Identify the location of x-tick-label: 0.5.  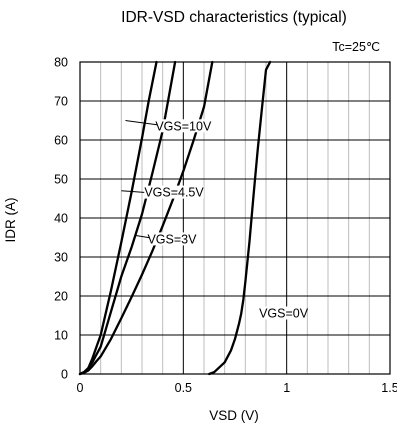
(183, 388).